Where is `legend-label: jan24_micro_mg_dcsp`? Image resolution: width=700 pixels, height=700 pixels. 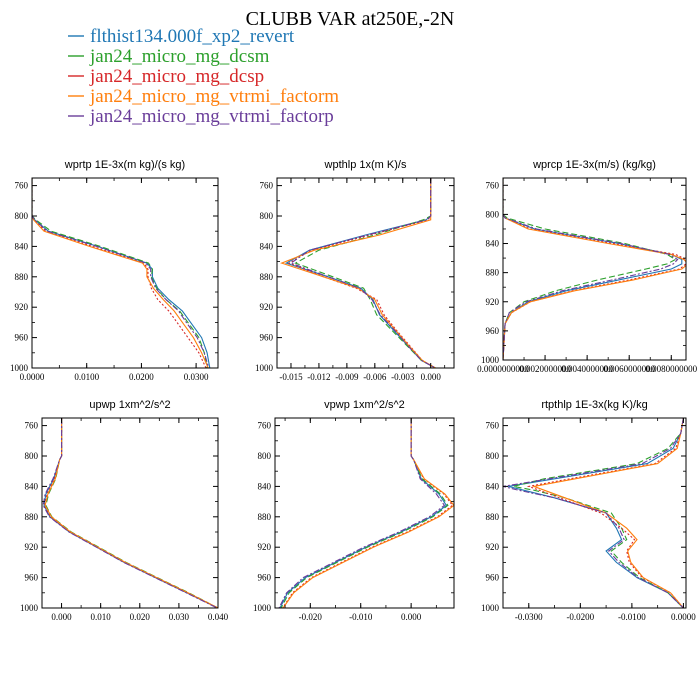 legend-label: jan24_micro_mg_dcsp is located at coordinates (176, 76).